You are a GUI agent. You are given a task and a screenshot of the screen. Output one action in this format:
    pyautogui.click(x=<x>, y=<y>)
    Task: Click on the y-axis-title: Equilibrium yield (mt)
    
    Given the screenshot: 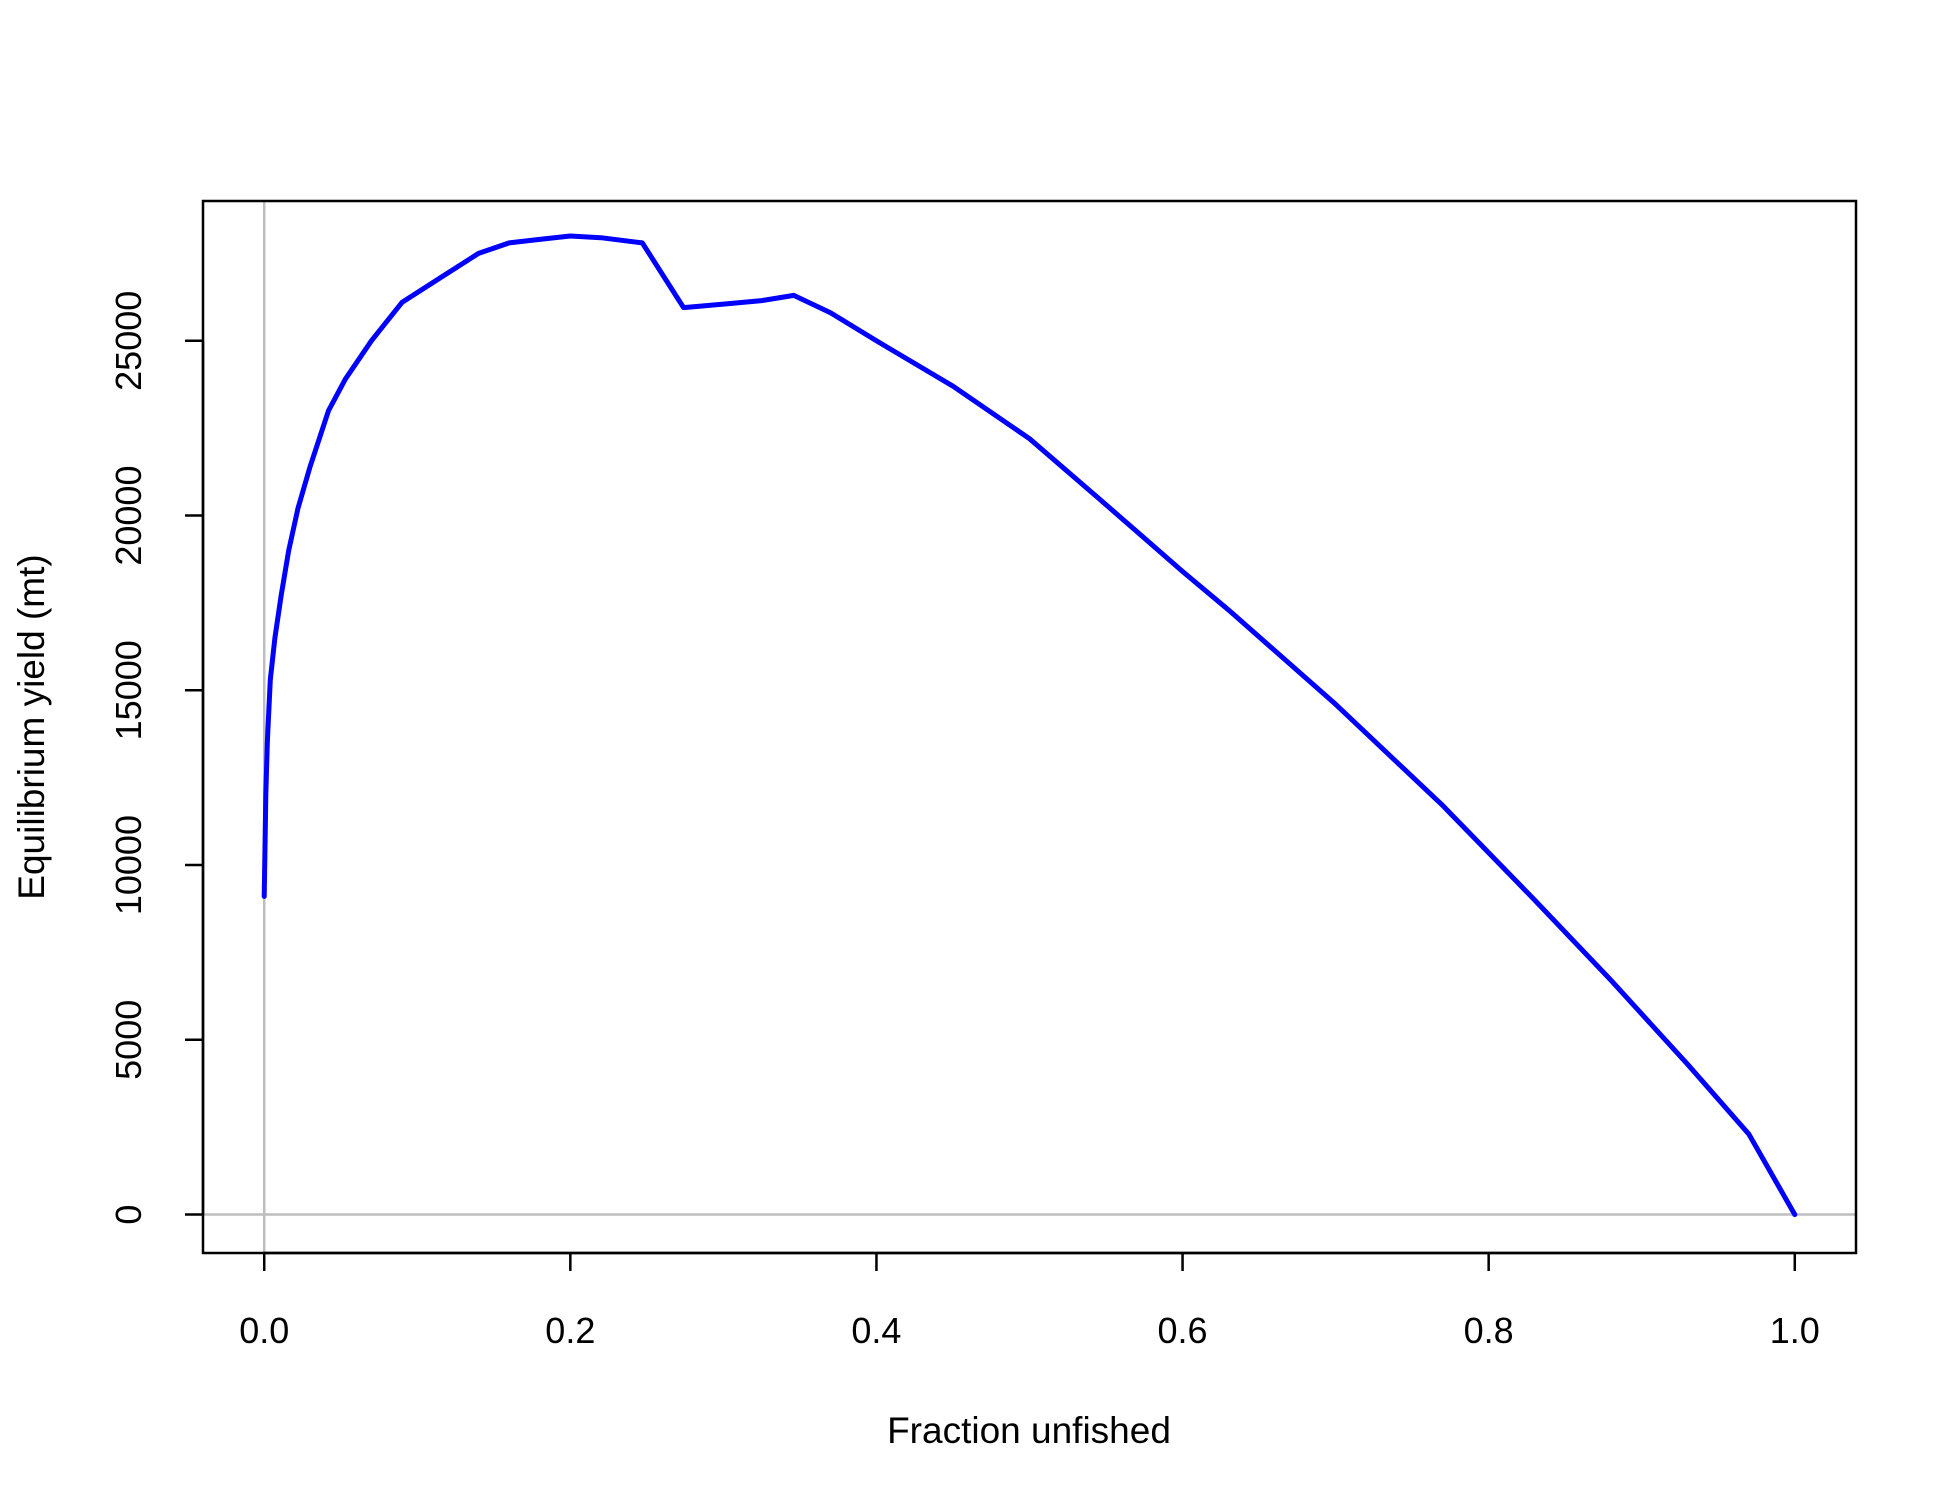 What is the action you would take?
    pyautogui.click(x=31, y=726)
    